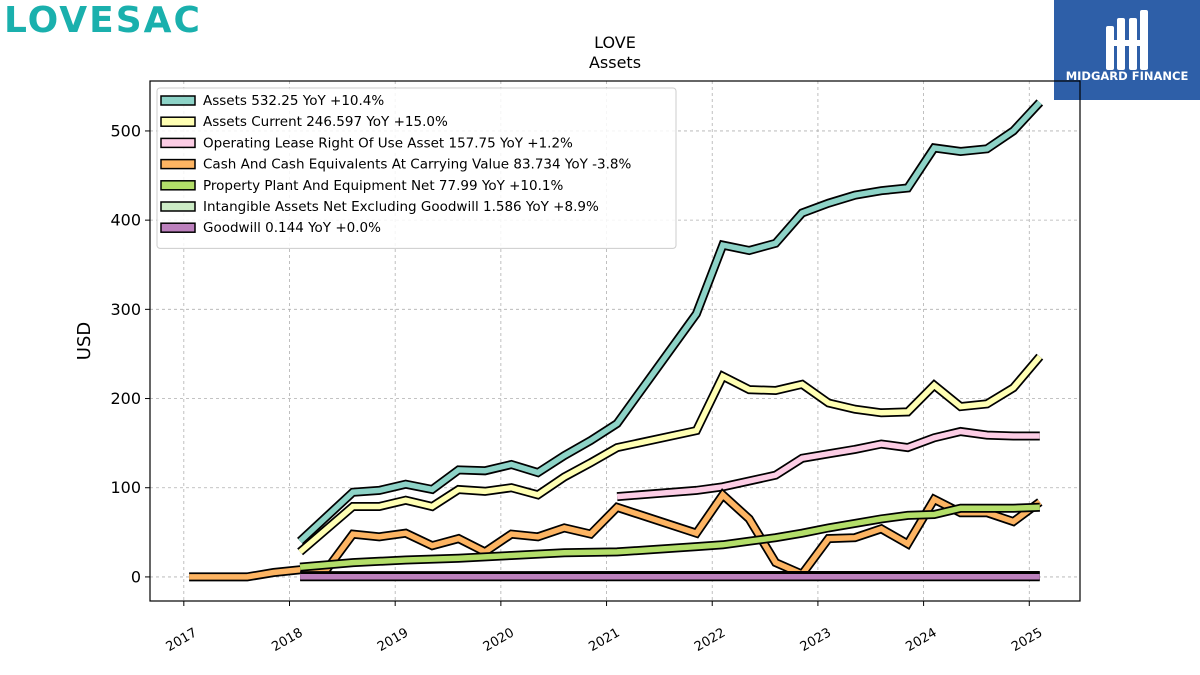 The width and height of the screenshot is (1200, 675). Describe the element at coordinates (499, 640) in the screenshot. I see `x-tick-label: 2020` at that location.